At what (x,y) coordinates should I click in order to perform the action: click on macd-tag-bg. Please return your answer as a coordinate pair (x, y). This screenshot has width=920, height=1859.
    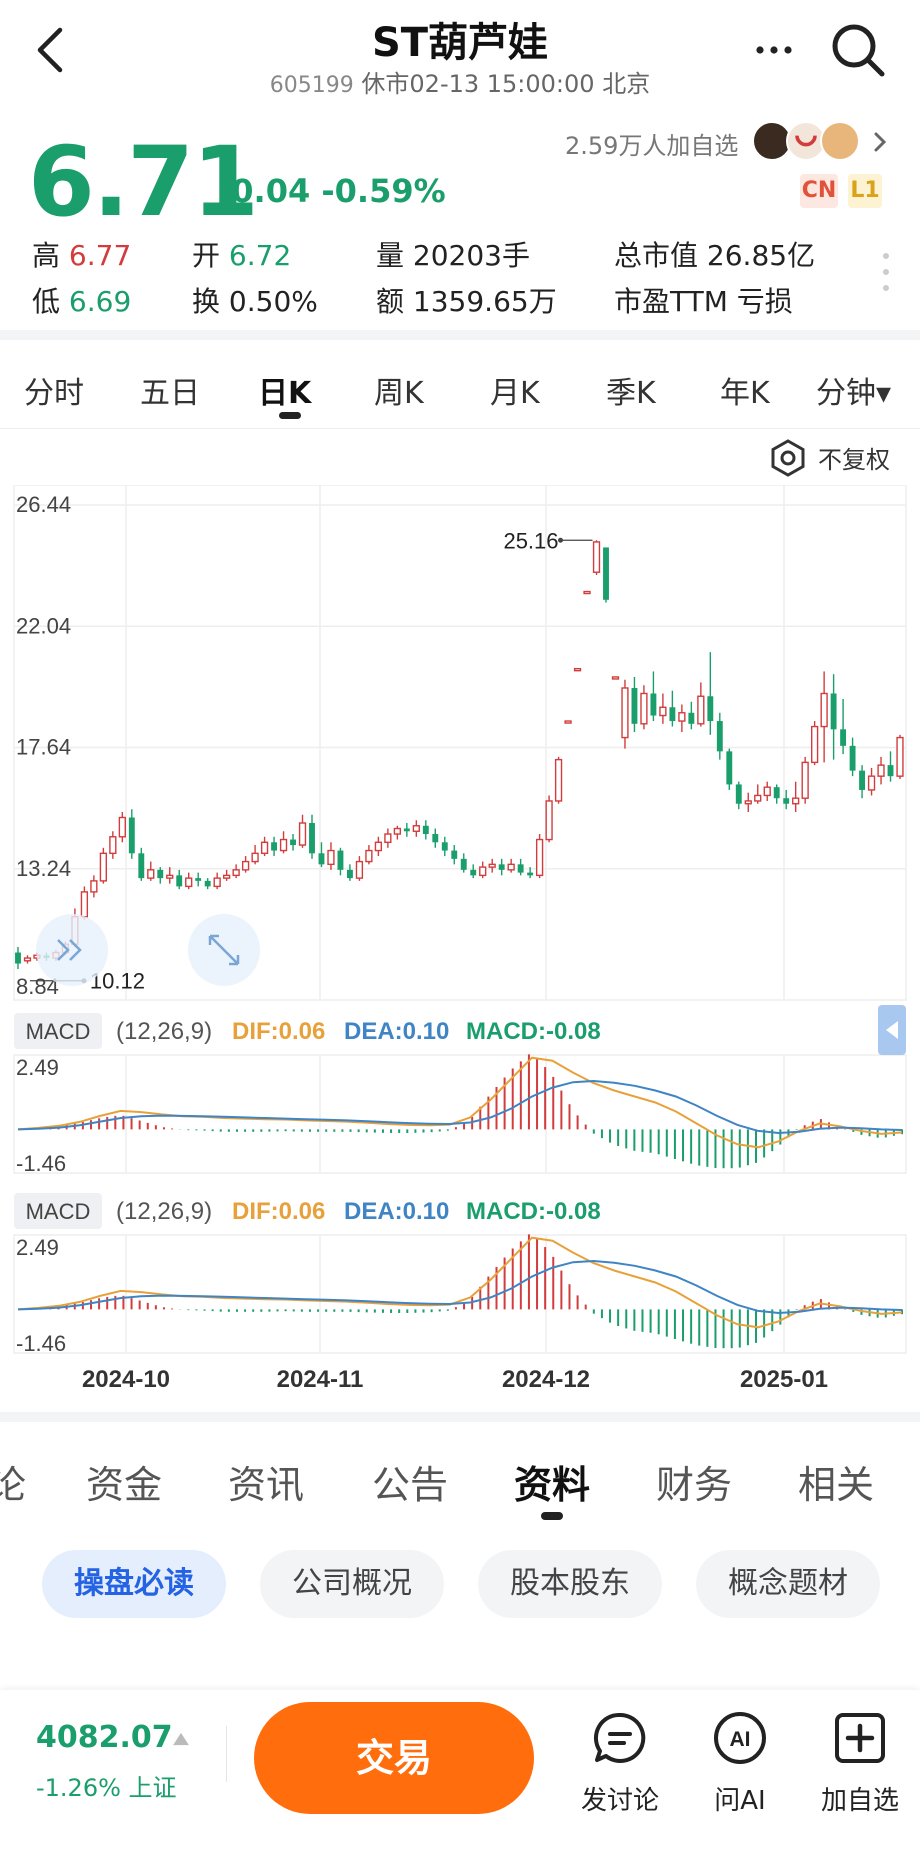
    Looking at the image, I should click on (58, 1211).